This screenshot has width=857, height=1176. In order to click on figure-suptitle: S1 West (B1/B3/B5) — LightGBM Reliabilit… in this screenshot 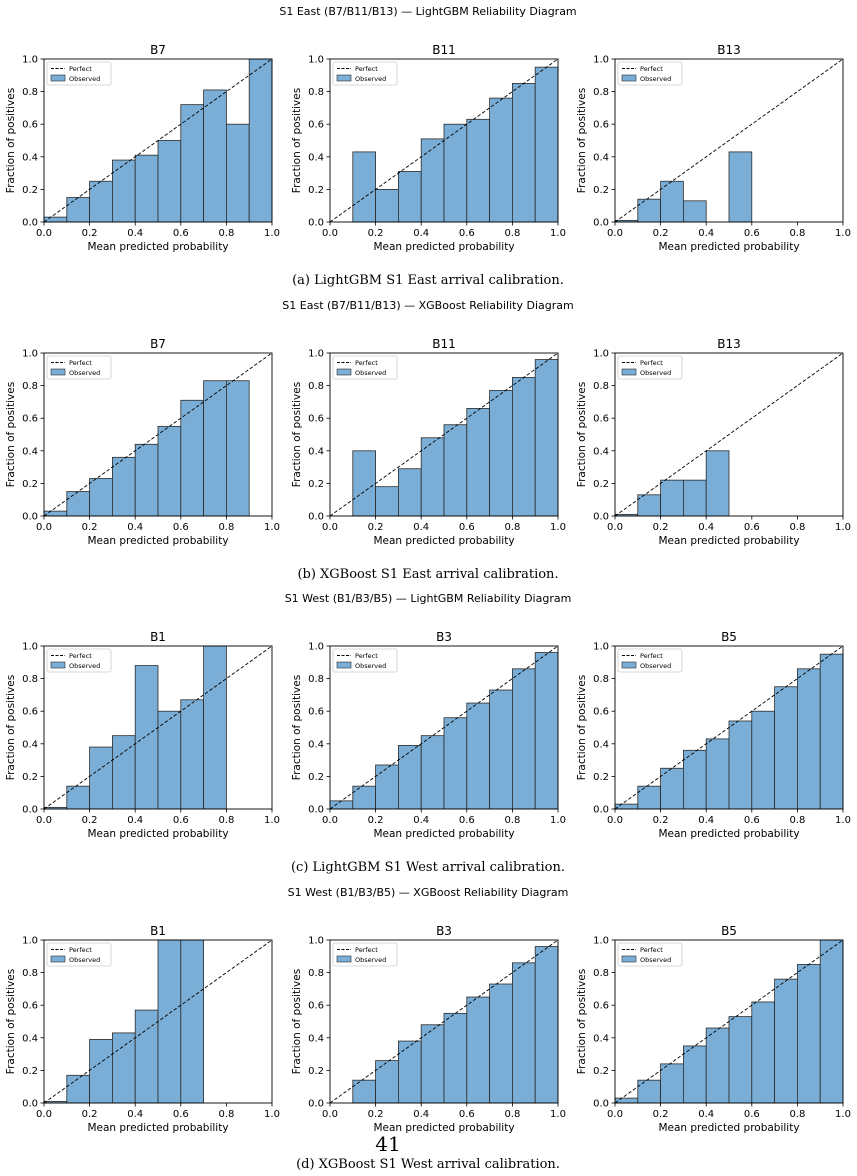, I will do `click(428, 598)`.